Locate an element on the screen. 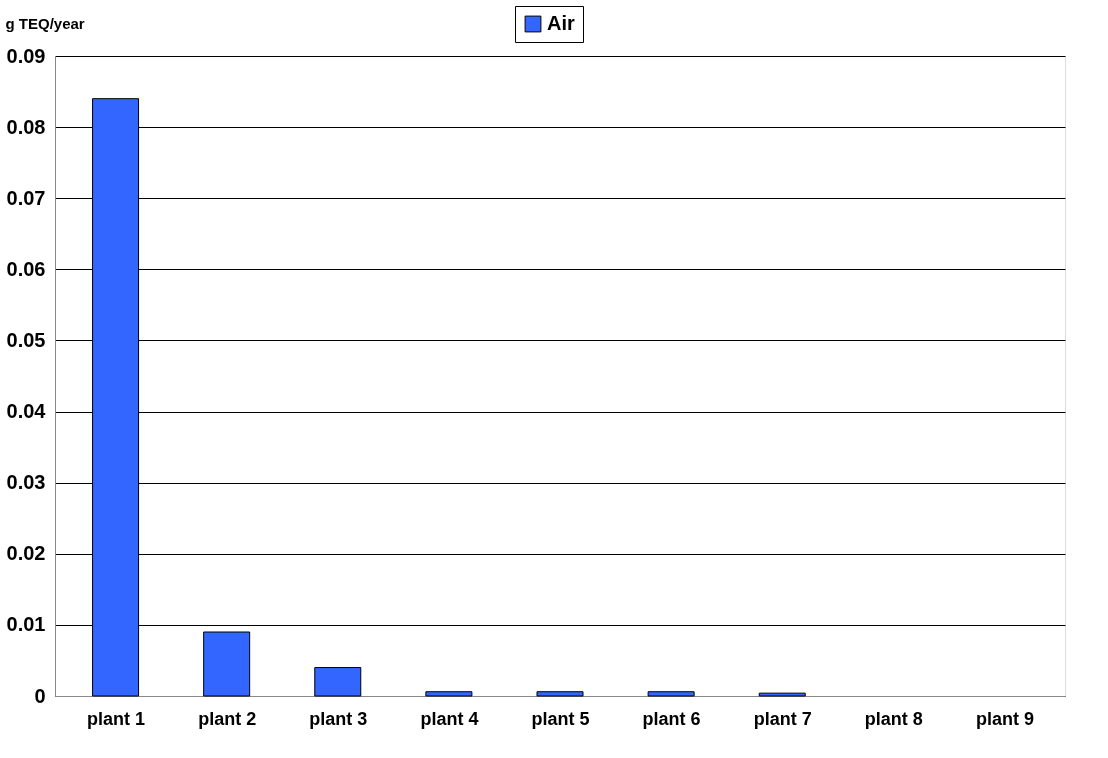 This screenshot has height=758, width=1108. y-tick-label: 0.06 is located at coordinates (26, 268).